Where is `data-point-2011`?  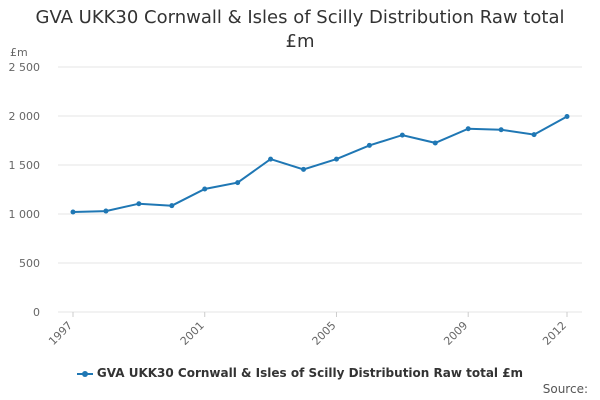 data-point-2011 is located at coordinates (534, 135).